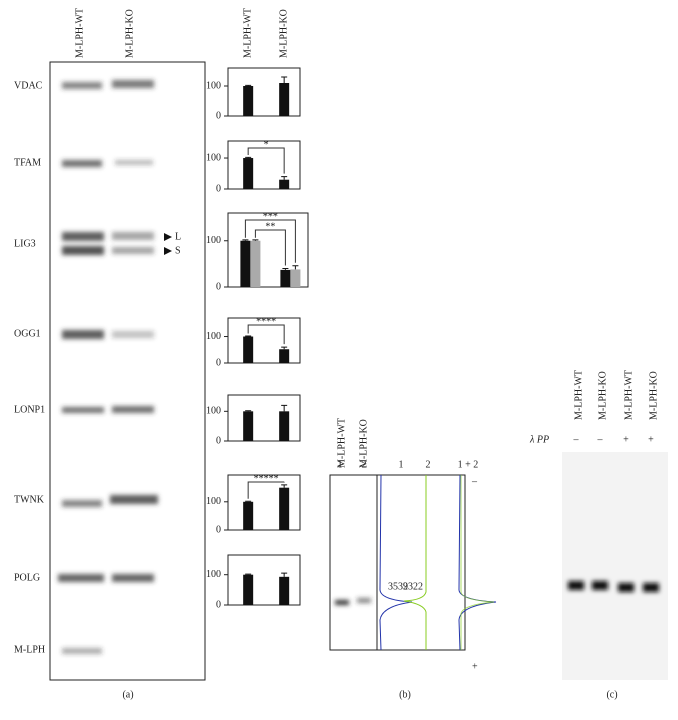  What do you see at coordinates (178, 236) in the screenshot?
I see `arrow-label: L` at bounding box center [178, 236].